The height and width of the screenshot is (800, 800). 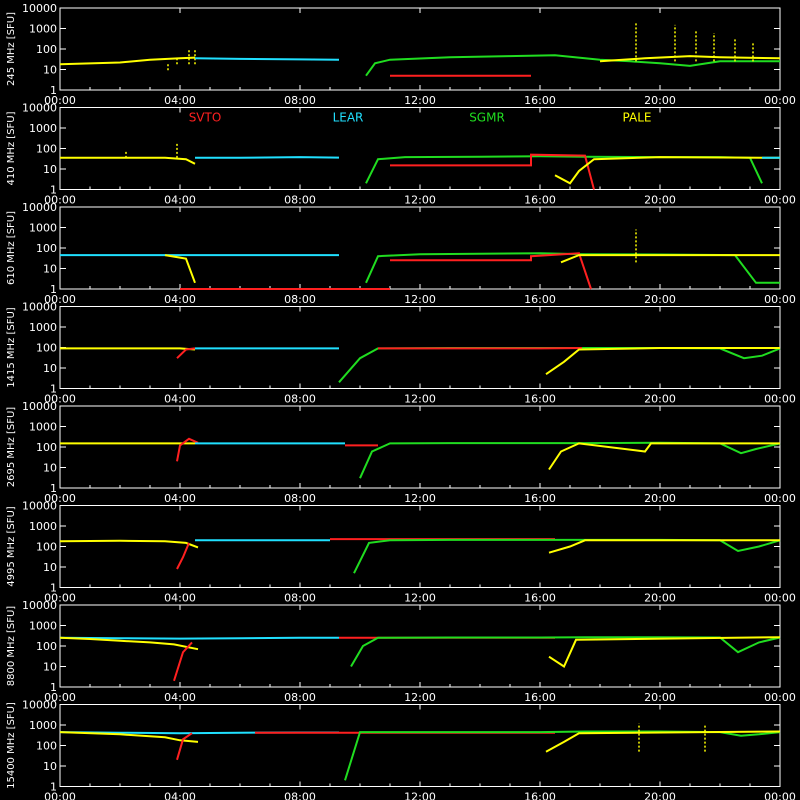 I want to click on y-axis-label: 4995 MHz [SFU], so click(x=11, y=546).